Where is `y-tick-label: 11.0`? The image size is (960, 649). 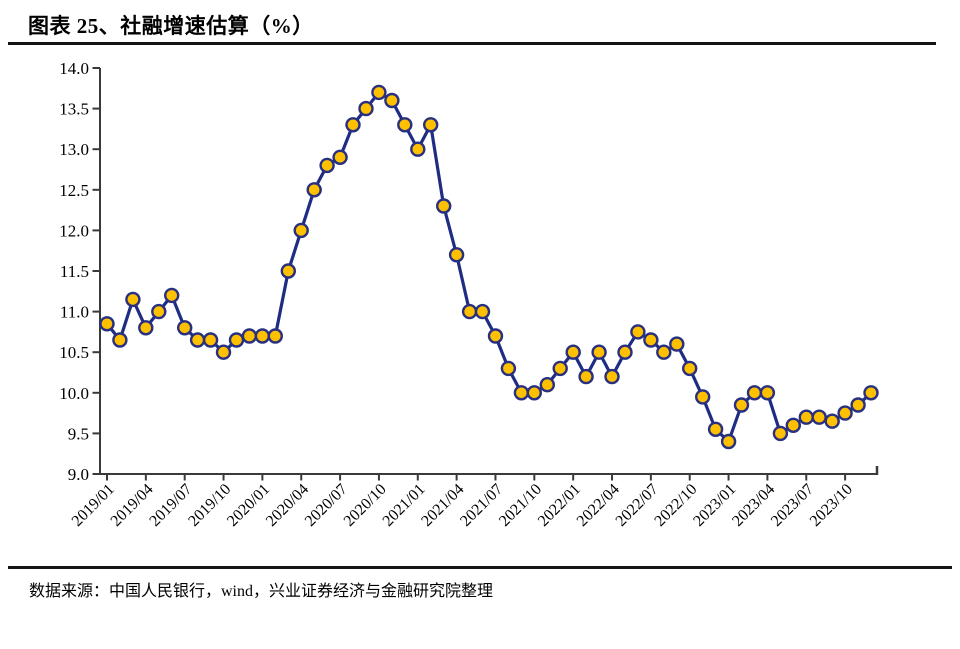
y-tick-label: 11.0 is located at coordinates (74, 312).